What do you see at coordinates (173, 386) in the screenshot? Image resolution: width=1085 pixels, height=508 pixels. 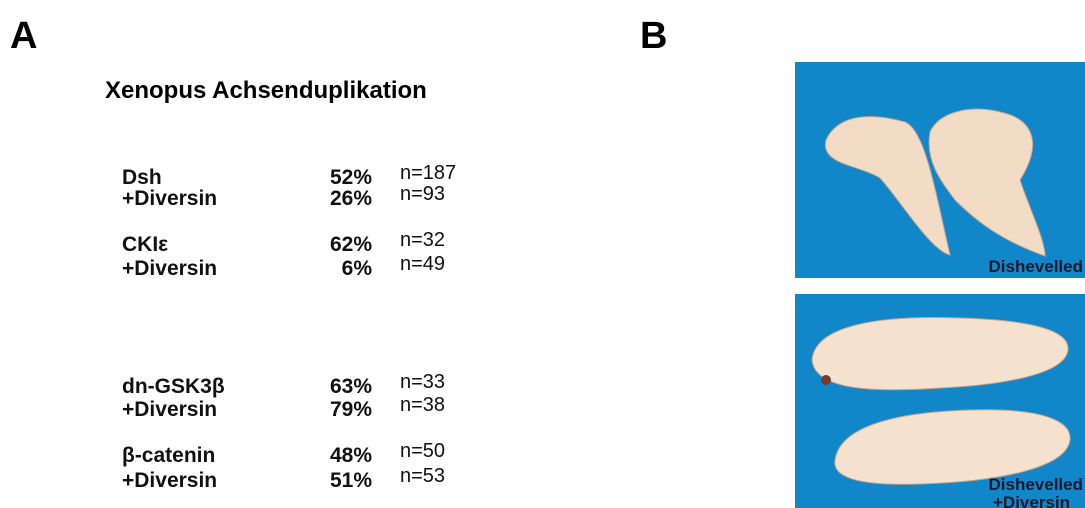 I see `row-label: dn-GSK3β` at bounding box center [173, 386].